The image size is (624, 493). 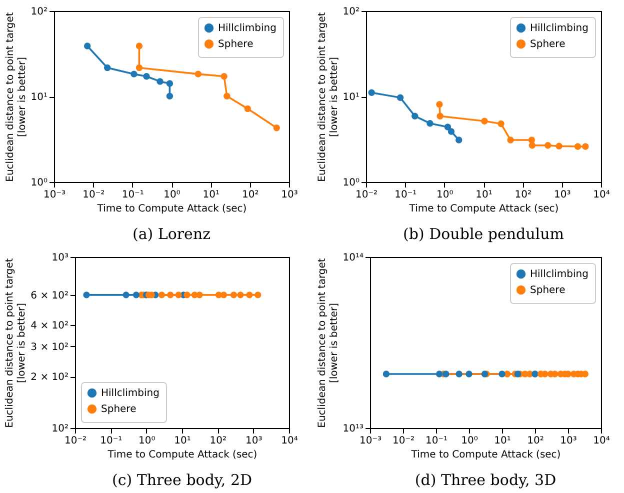 I want to click on text: (c) Three body, 2D, so click(x=182, y=480).